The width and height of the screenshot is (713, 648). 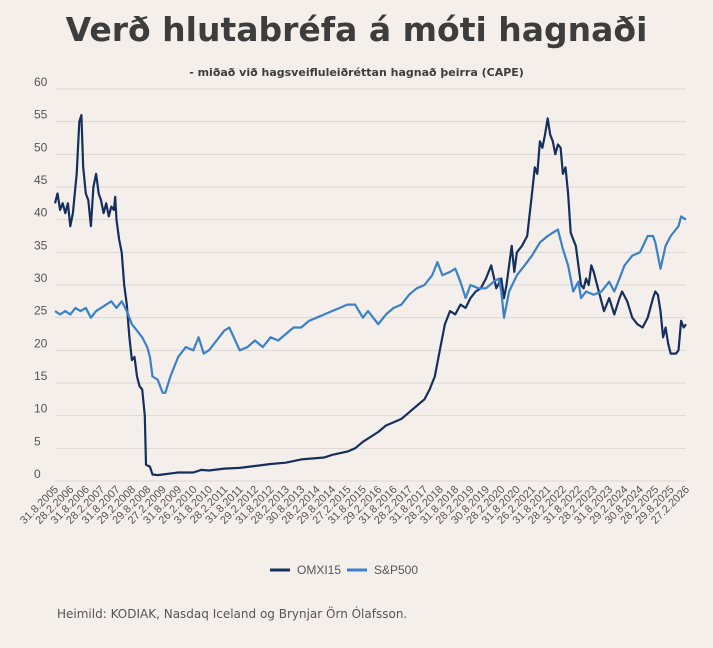 I want to click on legend-label-sp500: S&P500, so click(x=396, y=570).